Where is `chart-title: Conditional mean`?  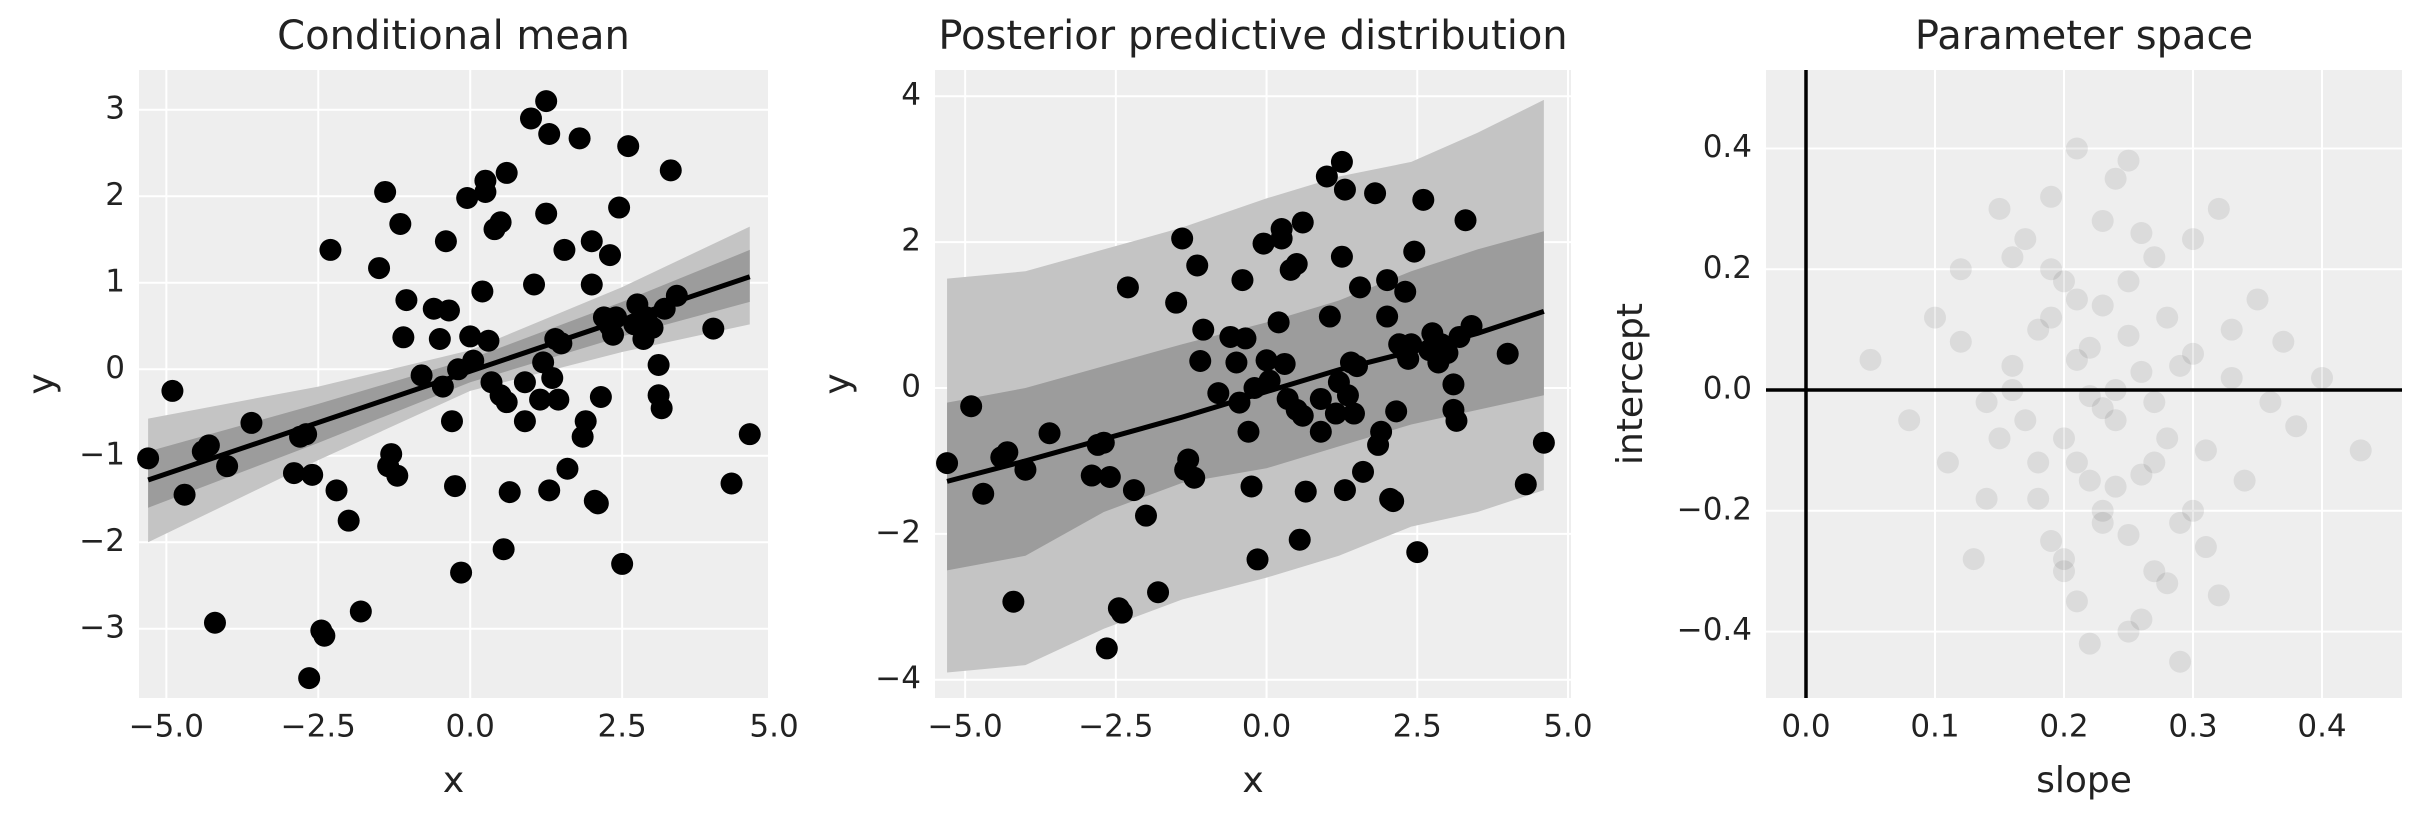 chart-title: Conditional mean is located at coordinates (453, 36).